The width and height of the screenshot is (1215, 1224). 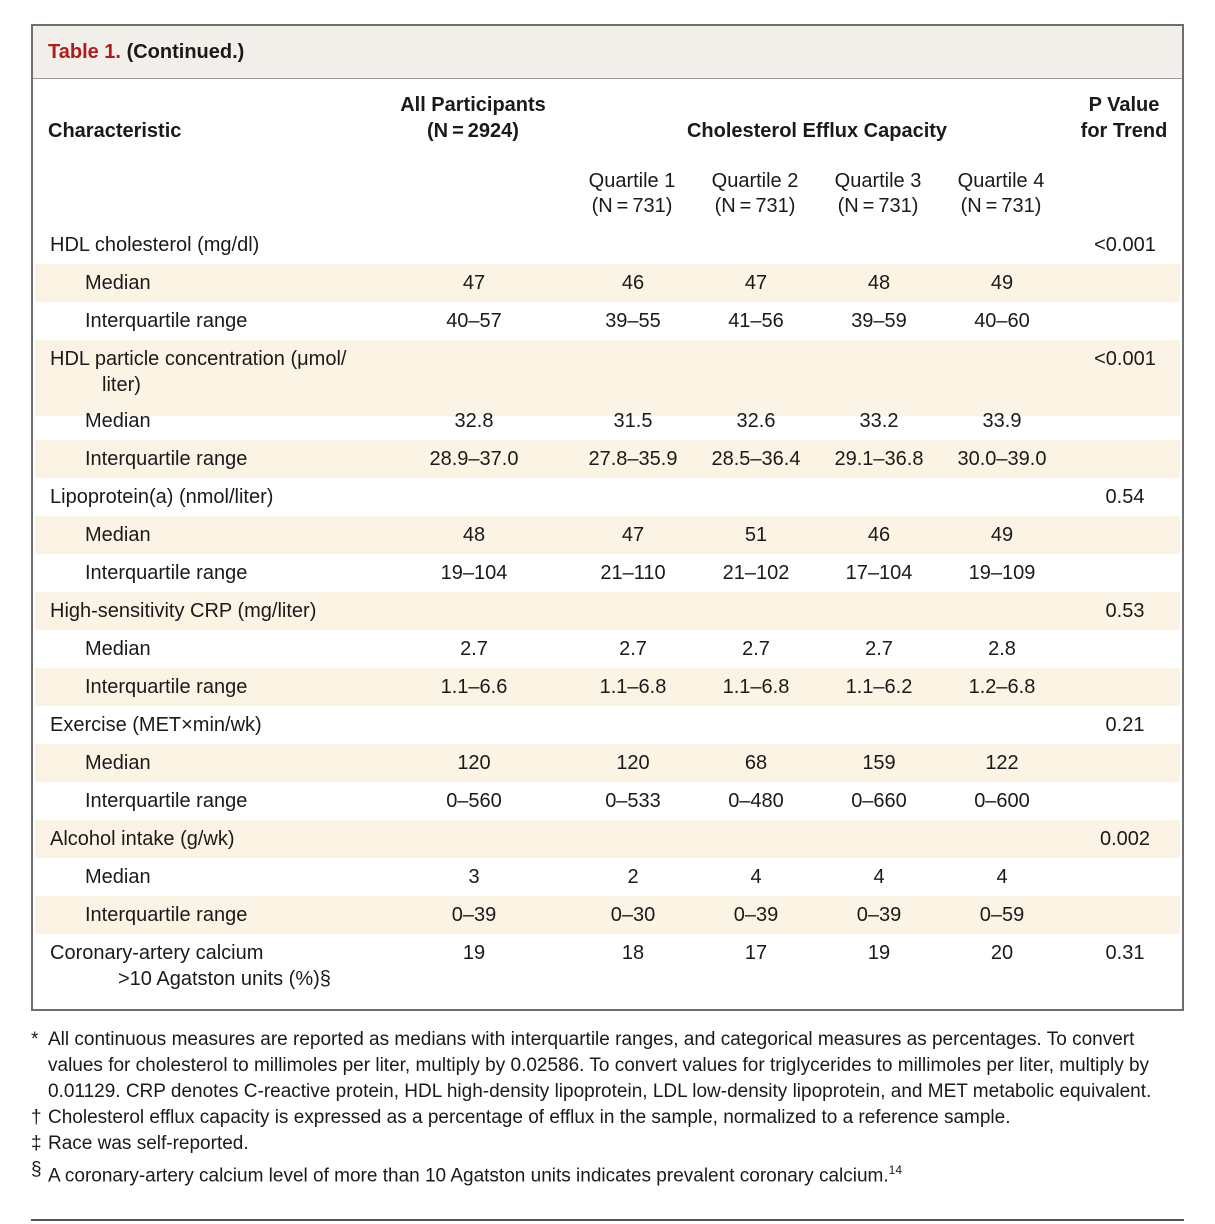 I want to click on cell-q4: 33.9, so click(x=1002, y=421).